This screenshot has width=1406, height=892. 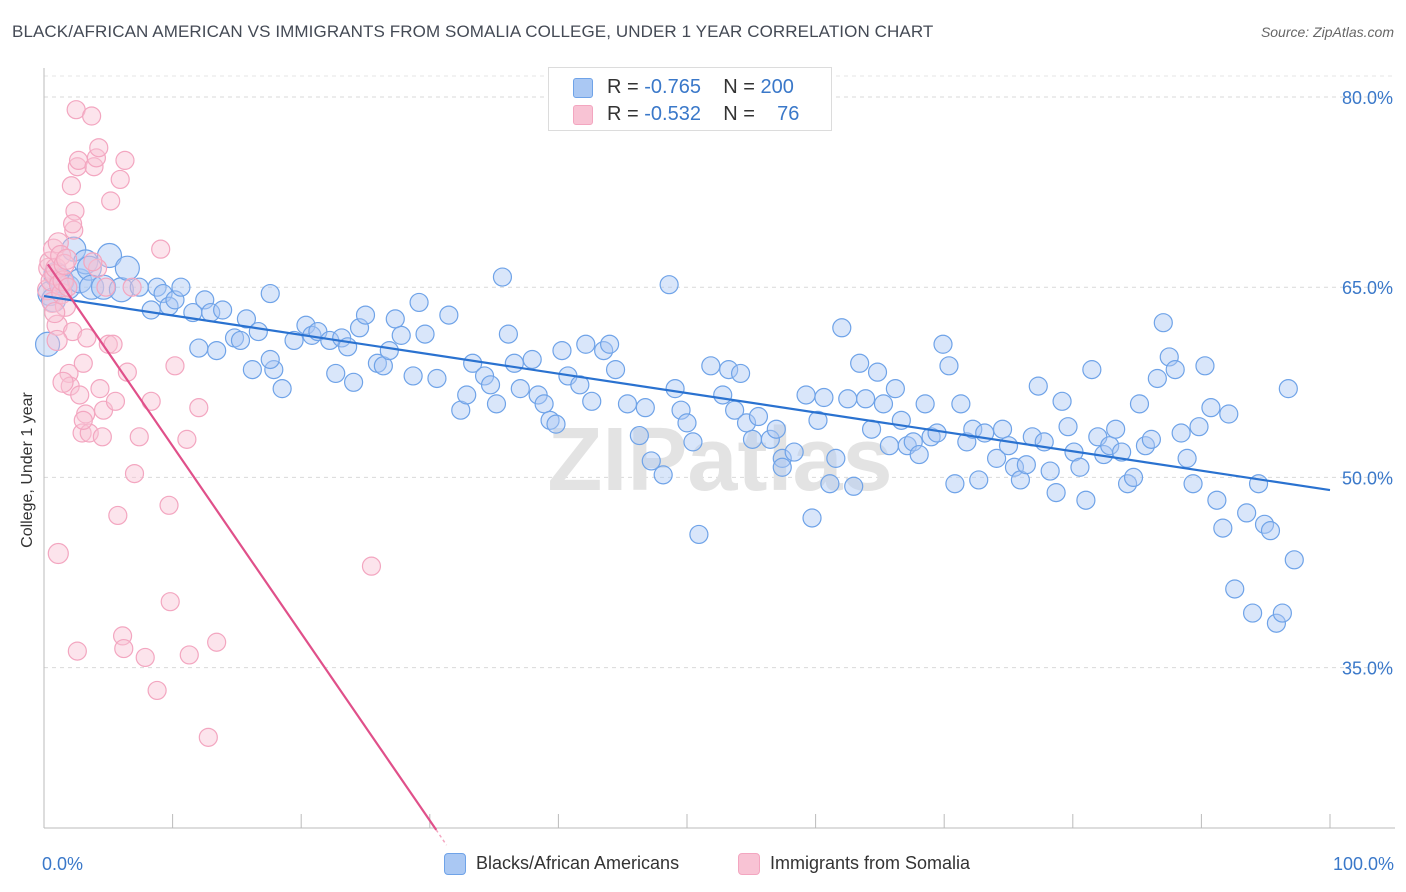 I want to click on y-tick-label: 50.0%, so click(x=1367, y=478).